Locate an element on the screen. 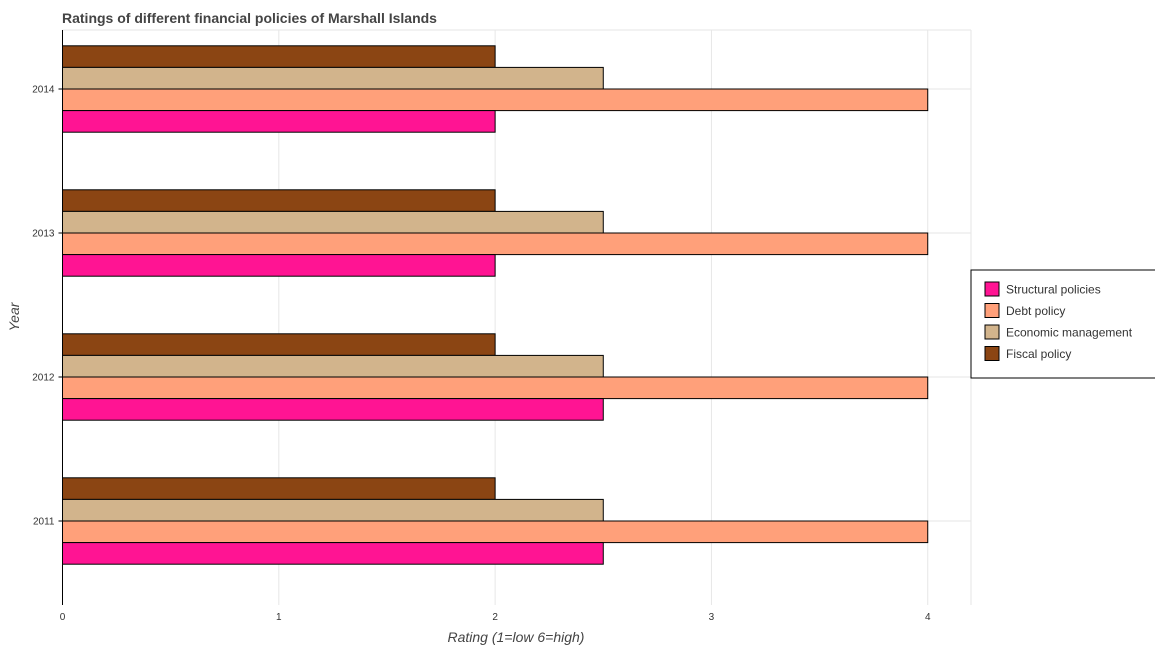 This screenshot has height=650, width=1155. x-tick-label: 1 is located at coordinates (279, 617).